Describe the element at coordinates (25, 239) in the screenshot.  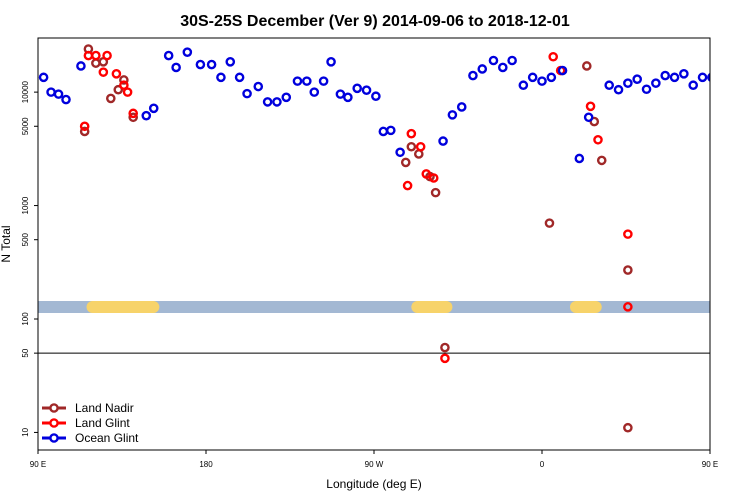
I see `y-tick-label: 500` at that location.